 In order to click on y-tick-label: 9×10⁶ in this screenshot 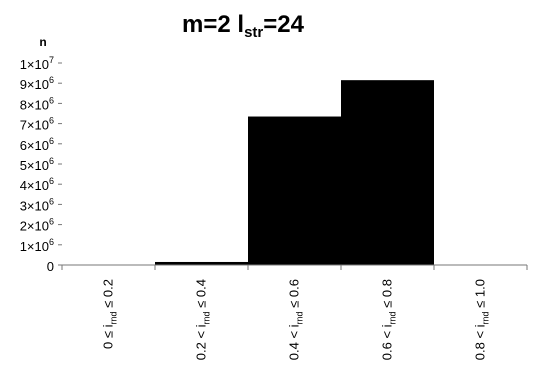, I will do `click(37, 83)`.